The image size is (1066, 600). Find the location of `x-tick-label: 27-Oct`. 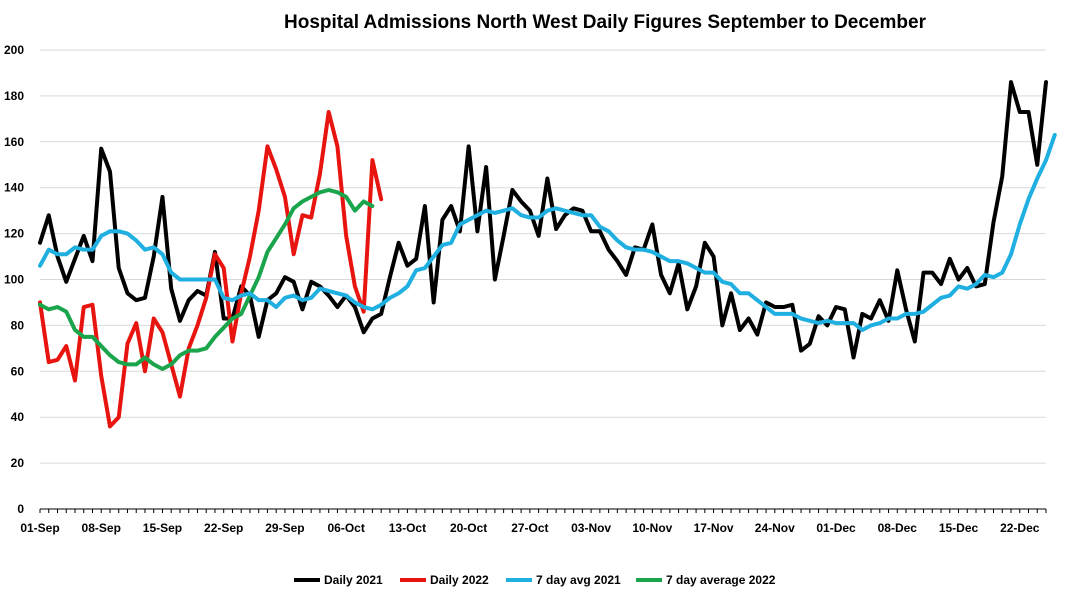

x-tick-label: 27-Oct is located at coordinates (529, 528).